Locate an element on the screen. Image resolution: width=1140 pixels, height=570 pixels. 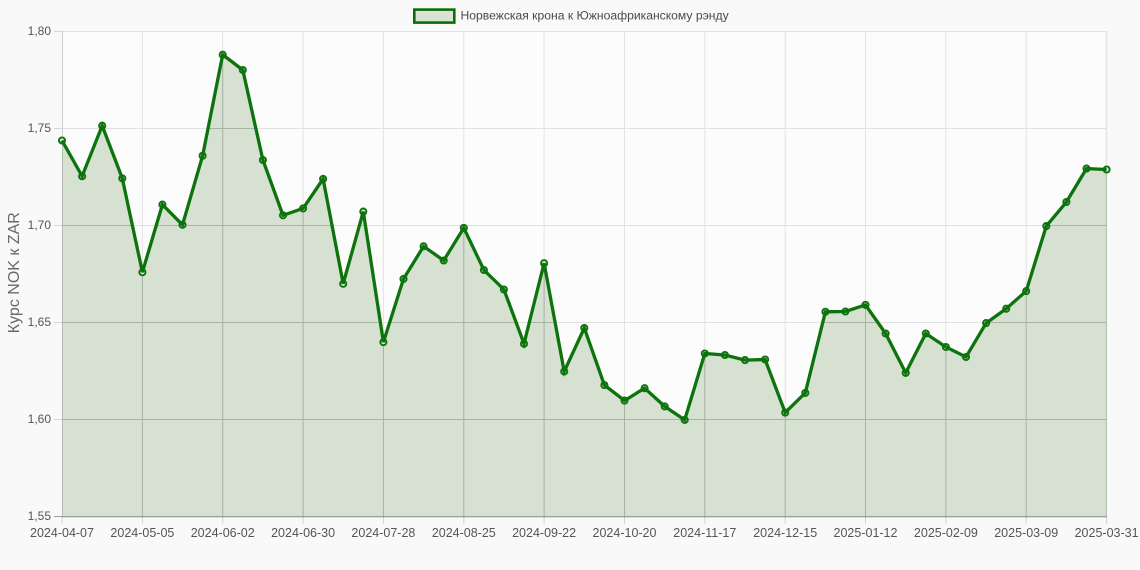
svg-text: 2024-07-28 is located at coordinates (383, 533).